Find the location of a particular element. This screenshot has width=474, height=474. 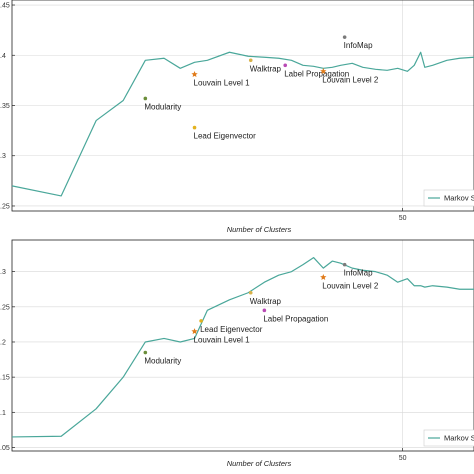

y-tick-label: .2 is located at coordinates (3, 342).